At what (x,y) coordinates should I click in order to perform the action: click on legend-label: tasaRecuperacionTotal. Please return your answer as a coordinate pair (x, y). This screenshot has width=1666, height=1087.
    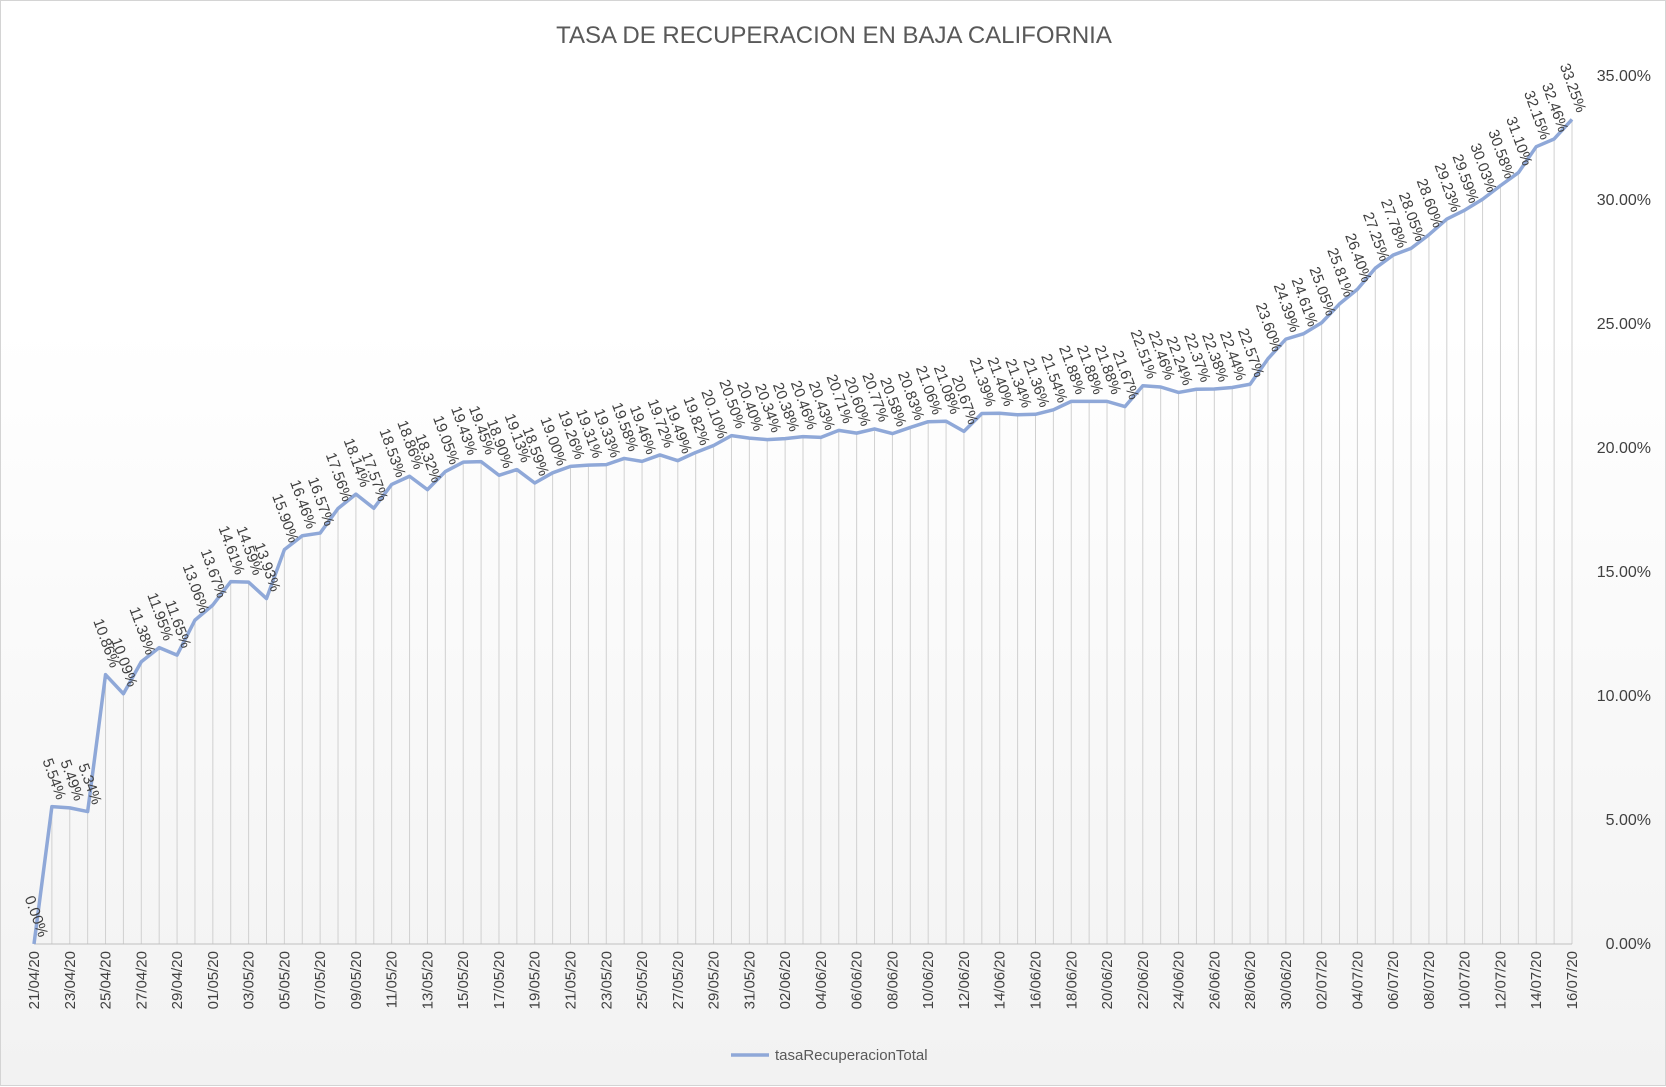
    Looking at the image, I should click on (851, 1055).